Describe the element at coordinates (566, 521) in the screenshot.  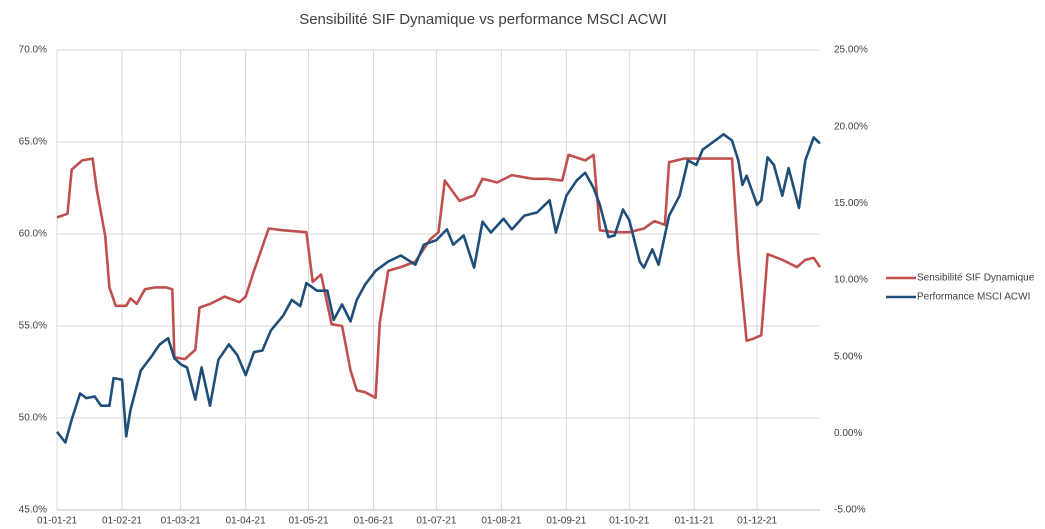
I see `x-tick-label: 01-09-21` at that location.